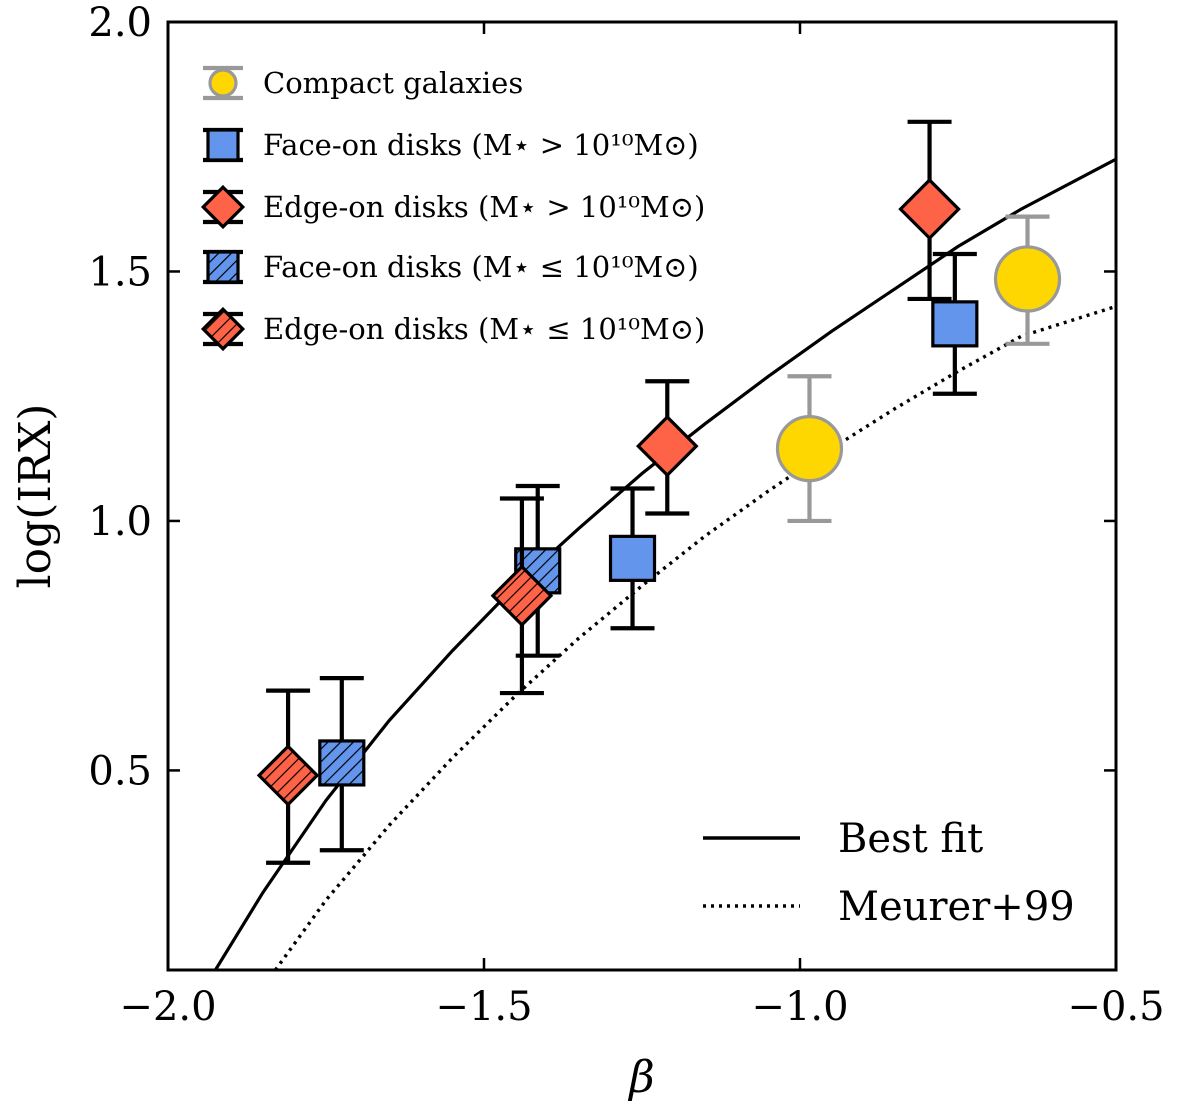  I want to click on legend-item: Face-on disks (M⋆ ≤ 10¹⁰M⊙), so click(451, 267).